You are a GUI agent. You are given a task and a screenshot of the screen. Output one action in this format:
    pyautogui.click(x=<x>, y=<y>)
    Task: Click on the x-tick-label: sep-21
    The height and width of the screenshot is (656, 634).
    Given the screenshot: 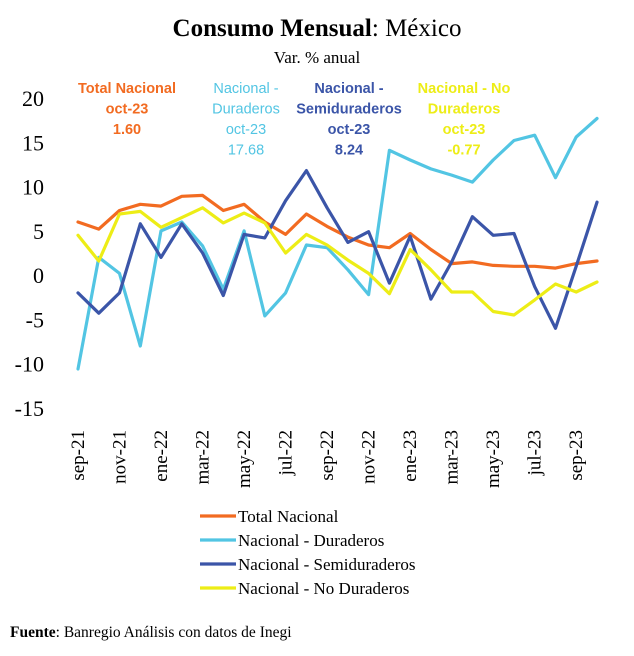 What is the action you would take?
    pyautogui.click(x=78, y=455)
    